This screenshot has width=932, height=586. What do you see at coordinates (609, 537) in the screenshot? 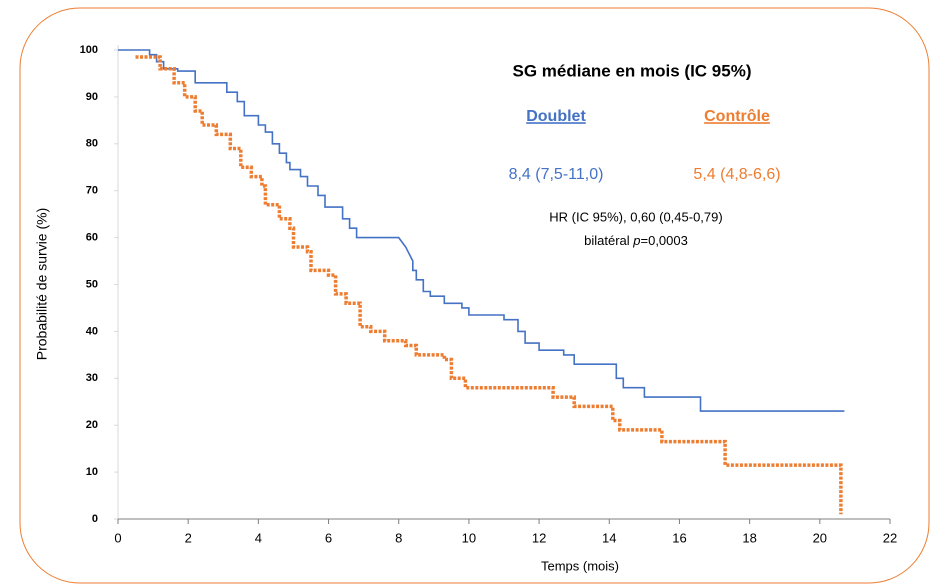
I see `x-tick-label: 14` at bounding box center [609, 537].